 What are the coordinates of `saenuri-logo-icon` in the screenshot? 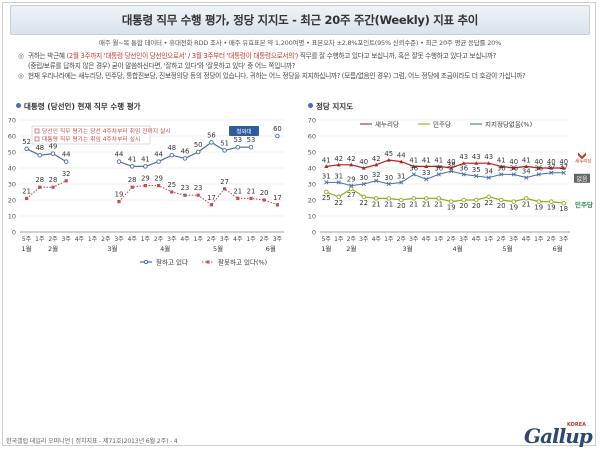 It's located at (582, 156).